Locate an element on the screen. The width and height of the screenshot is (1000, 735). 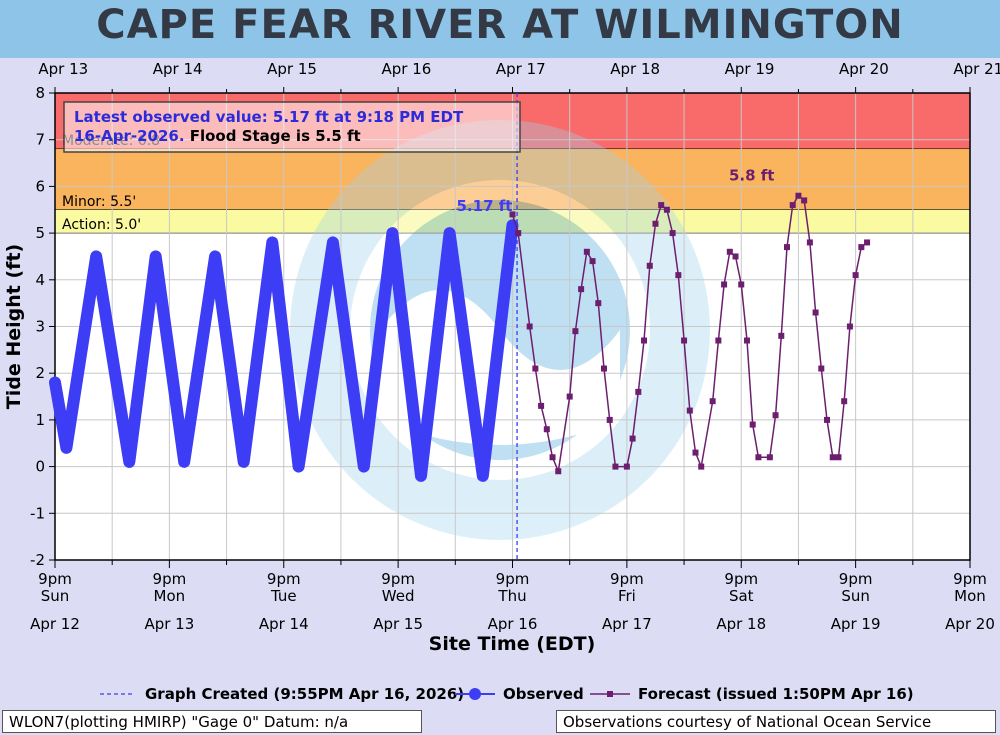
y-tick-label: 8 is located at coordinates (40, 93).